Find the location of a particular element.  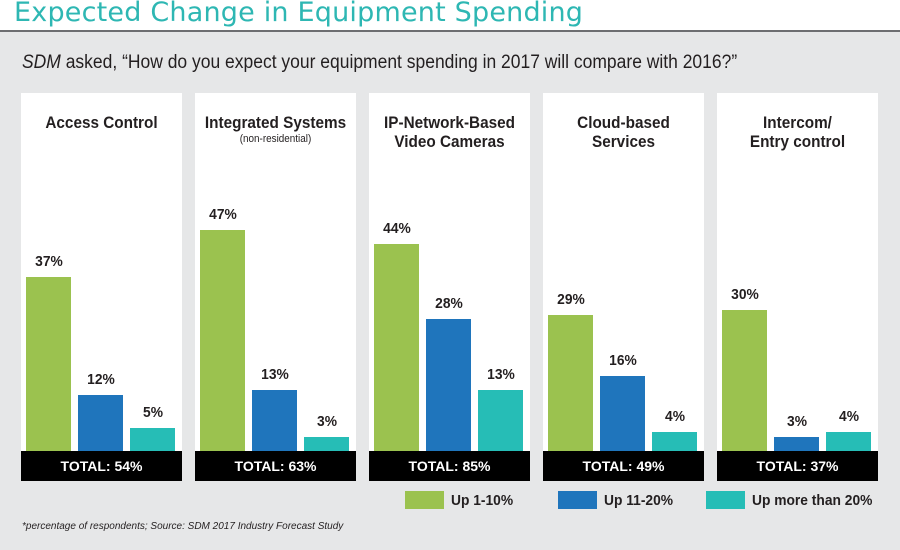

total-bar: TOTAL: 63% is located at coordinates (275, 466).